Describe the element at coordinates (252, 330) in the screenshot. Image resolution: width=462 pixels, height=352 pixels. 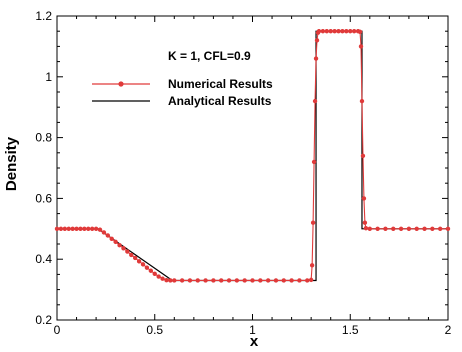
I see `x-tick-label: 1` at that location.